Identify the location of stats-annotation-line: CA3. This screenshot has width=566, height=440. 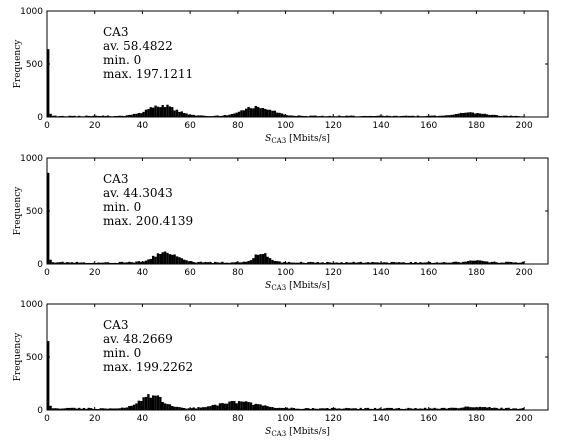
(115, 325).